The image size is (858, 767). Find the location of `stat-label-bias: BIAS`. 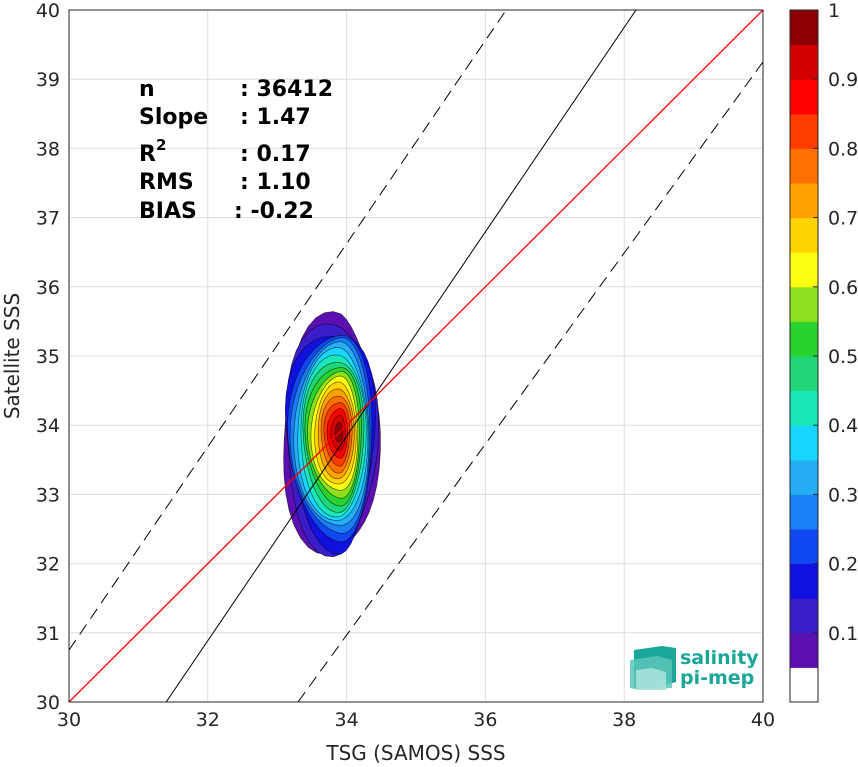

stat-label-bias: BIAS is located at coordinates (168, 211).